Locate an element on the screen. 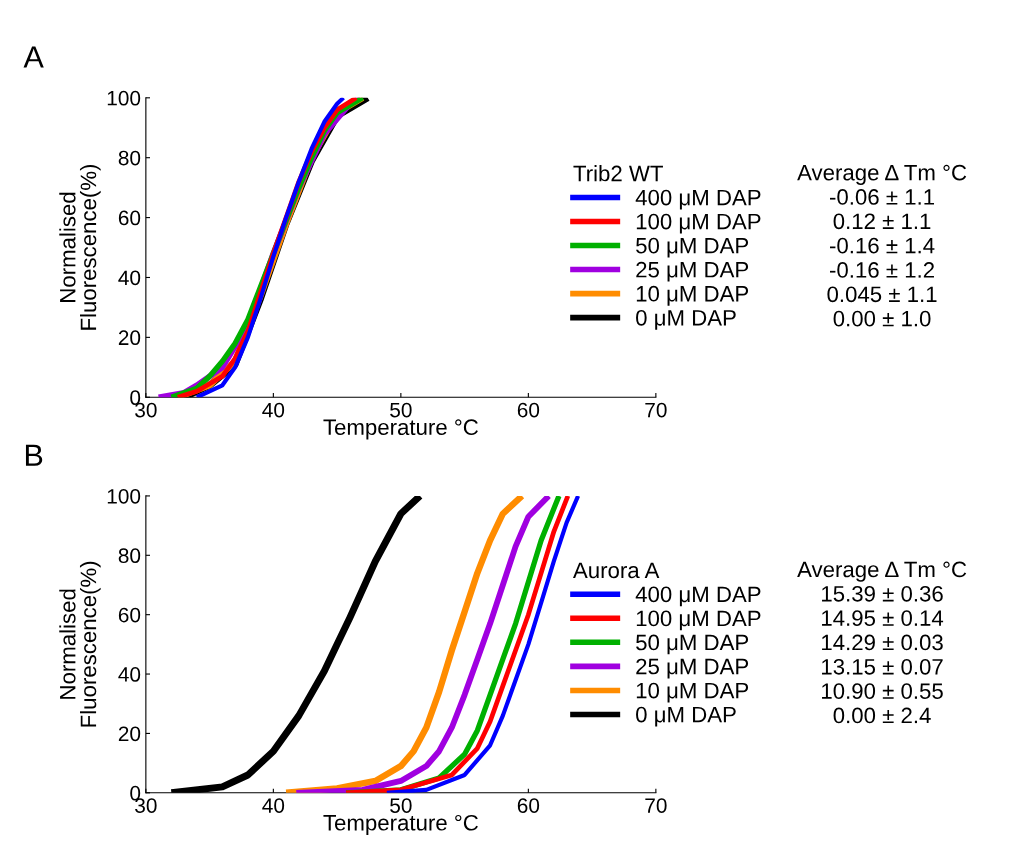 This screenshot has height=858, width=1020. line-series is located at coordinates (270, 247).